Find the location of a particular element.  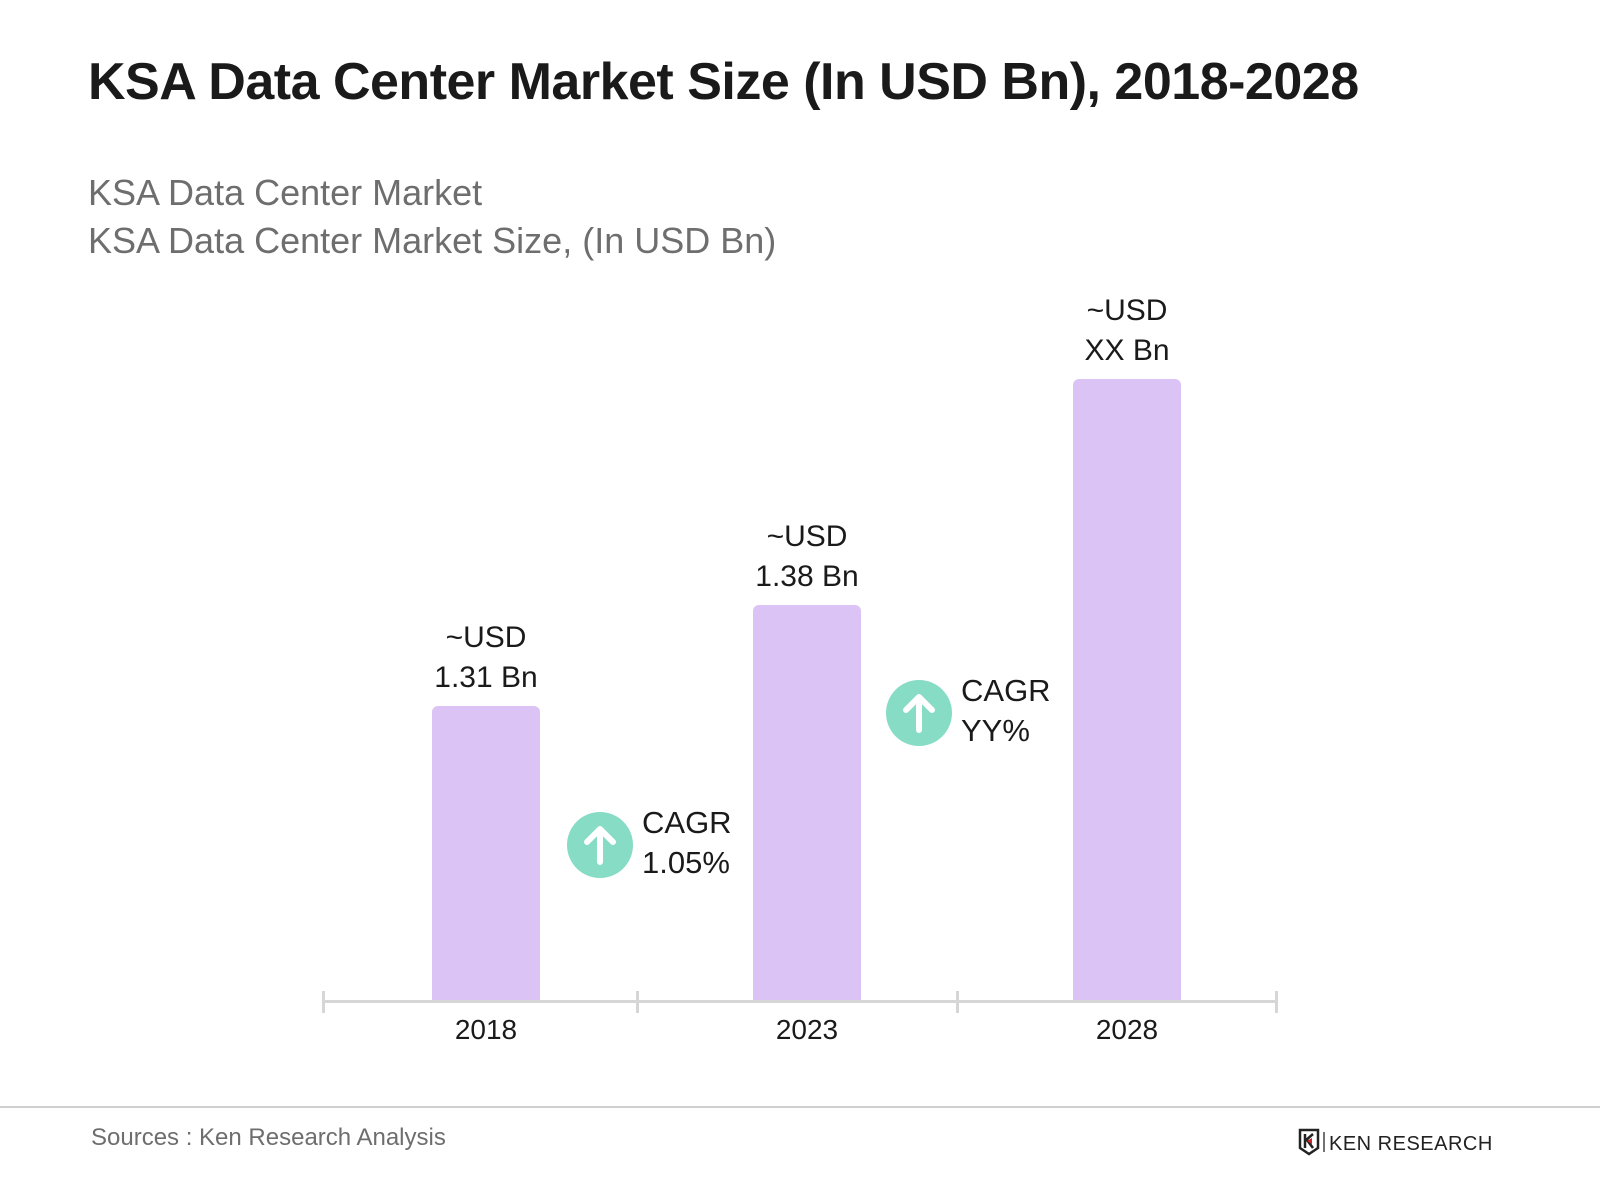

source-note: Sources : Ken Research Analysis is located at coordinates (268, 1137).